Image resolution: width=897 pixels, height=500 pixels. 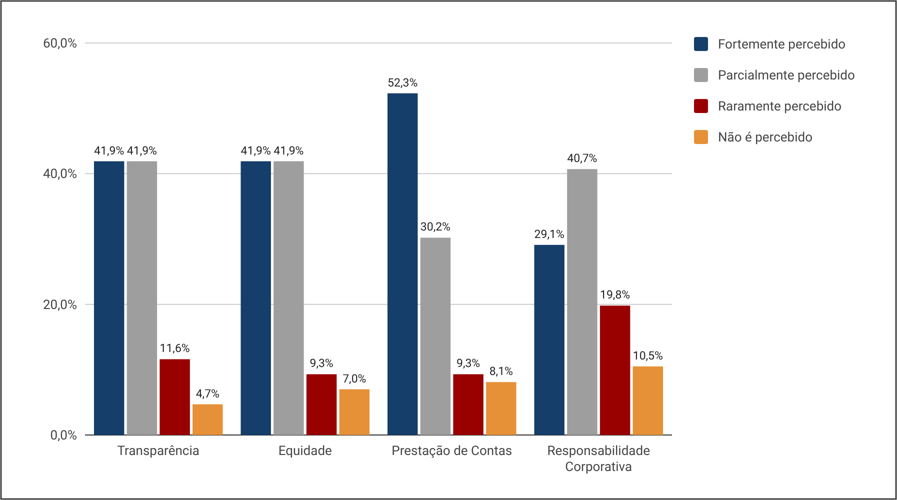 I want to click on data-label: 30,2%, so click(x=435, y=227).